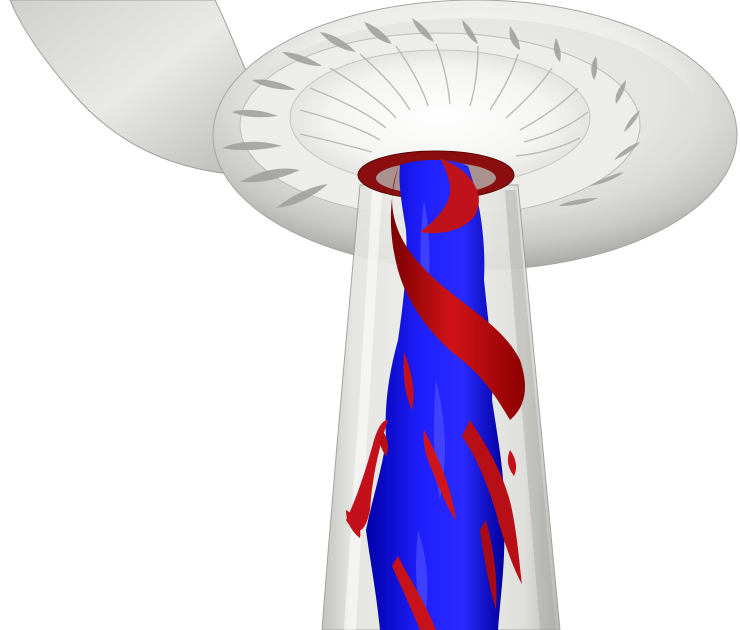  What do you see at coordinates (457, 294) in the screenshot?
I see `vortex-rope-main` at bounding box center [457, 294].